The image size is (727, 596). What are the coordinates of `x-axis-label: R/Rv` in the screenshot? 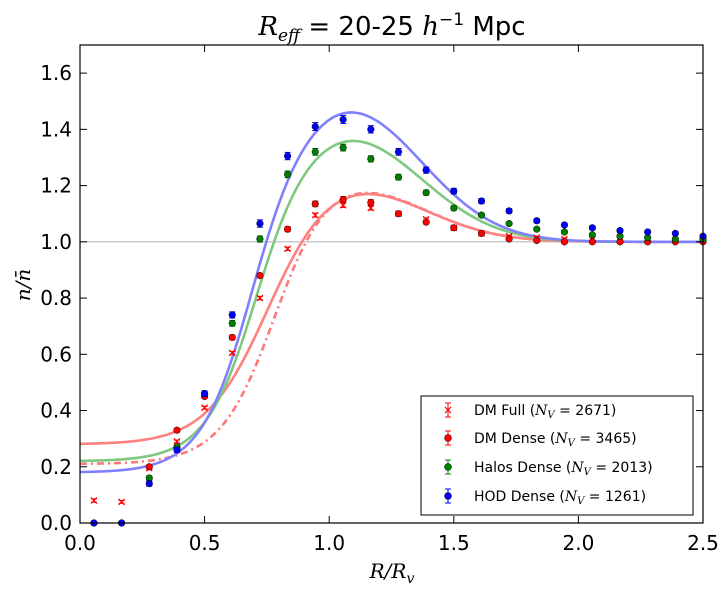 It's located at (392, 573).